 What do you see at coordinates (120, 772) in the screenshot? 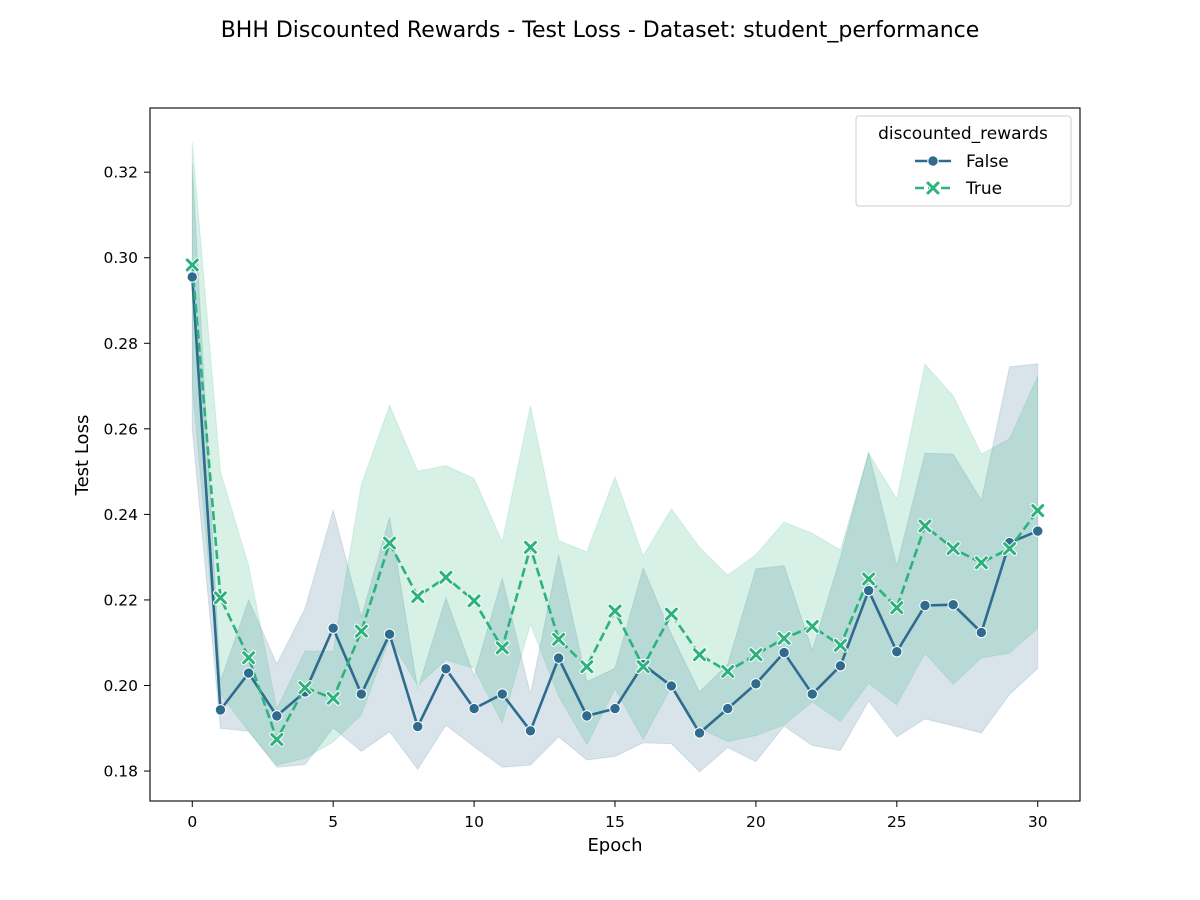
I see `y-tick-label: 0.18` at bounding box center [120, 772].